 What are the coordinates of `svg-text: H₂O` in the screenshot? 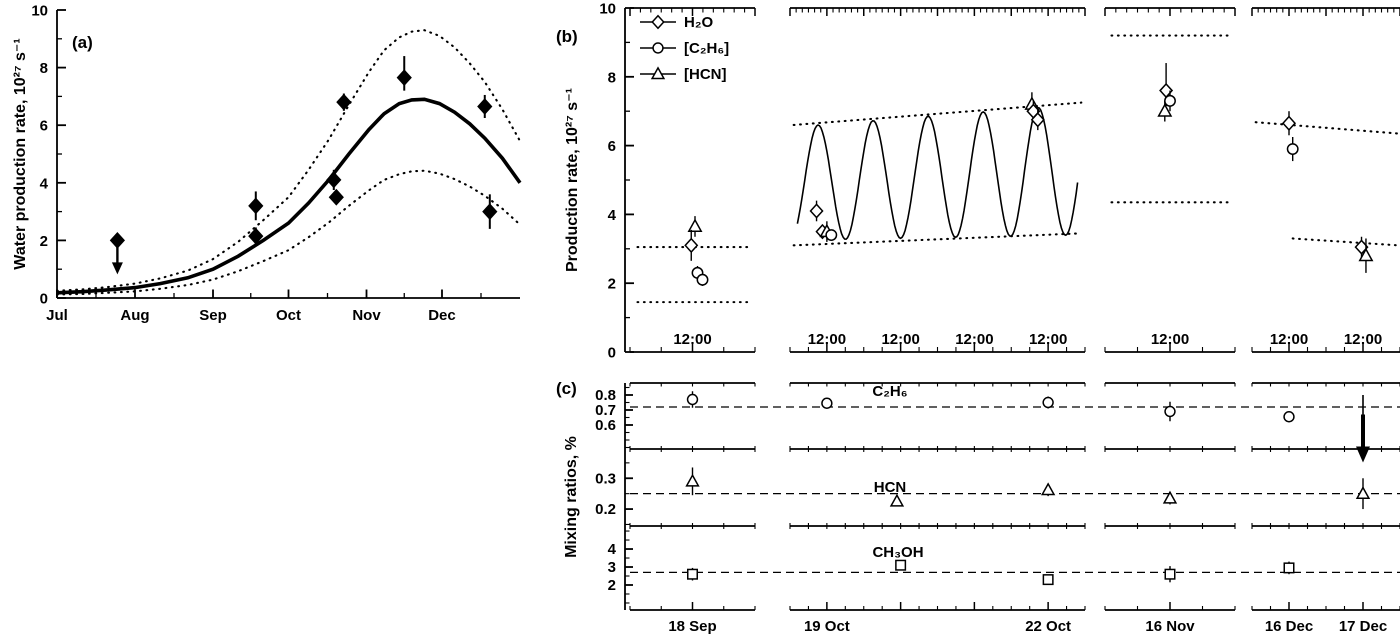 It's located at (698, 22).